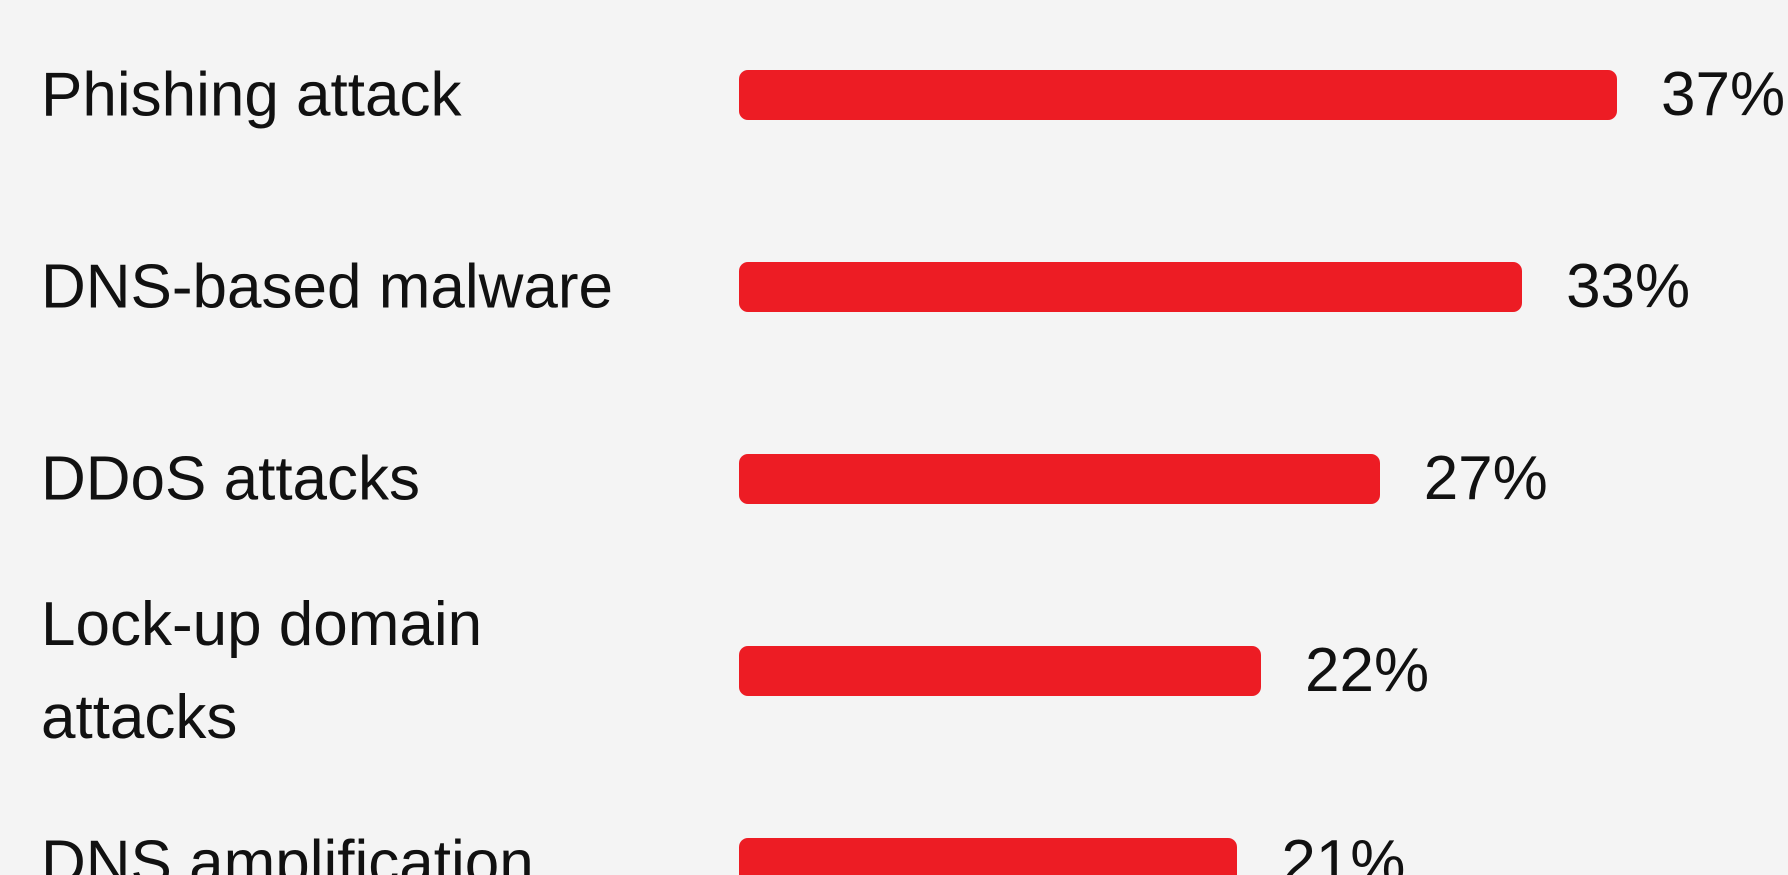 Image resolution: width=1788 pixels, height=875 pixels. What do you see at coordinates (262, 671) in the screenshot?
I see `category-label: Lock-up domain attacks` at bounding box center [262, 671].